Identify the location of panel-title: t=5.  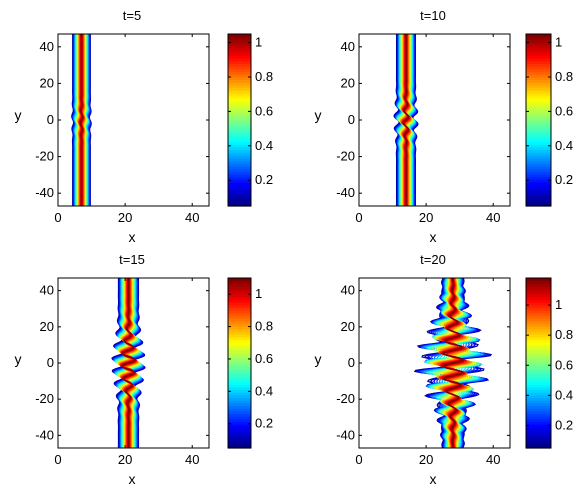
(132, 15).